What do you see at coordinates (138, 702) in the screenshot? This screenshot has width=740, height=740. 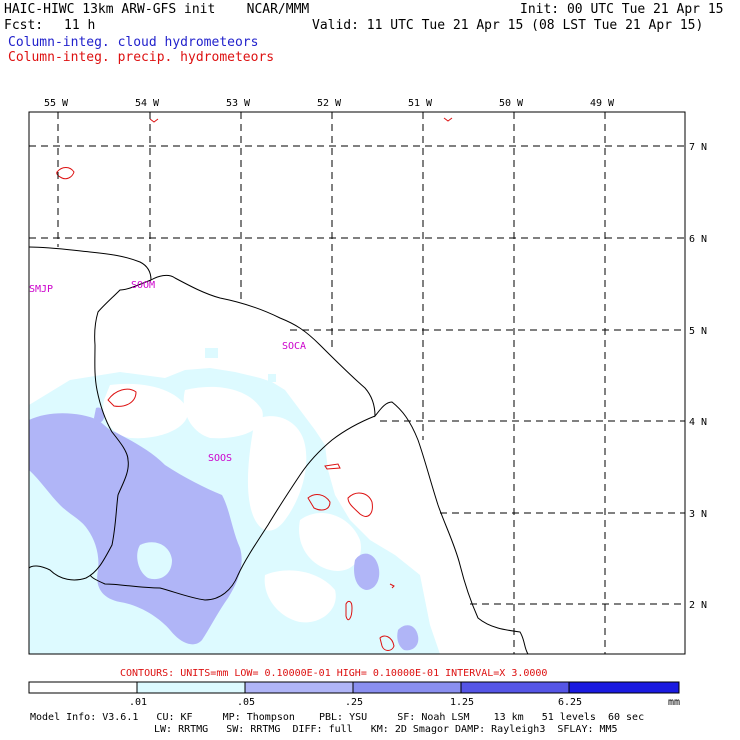 I see `colorbar-label: .01` at bounding box center [138, 702].